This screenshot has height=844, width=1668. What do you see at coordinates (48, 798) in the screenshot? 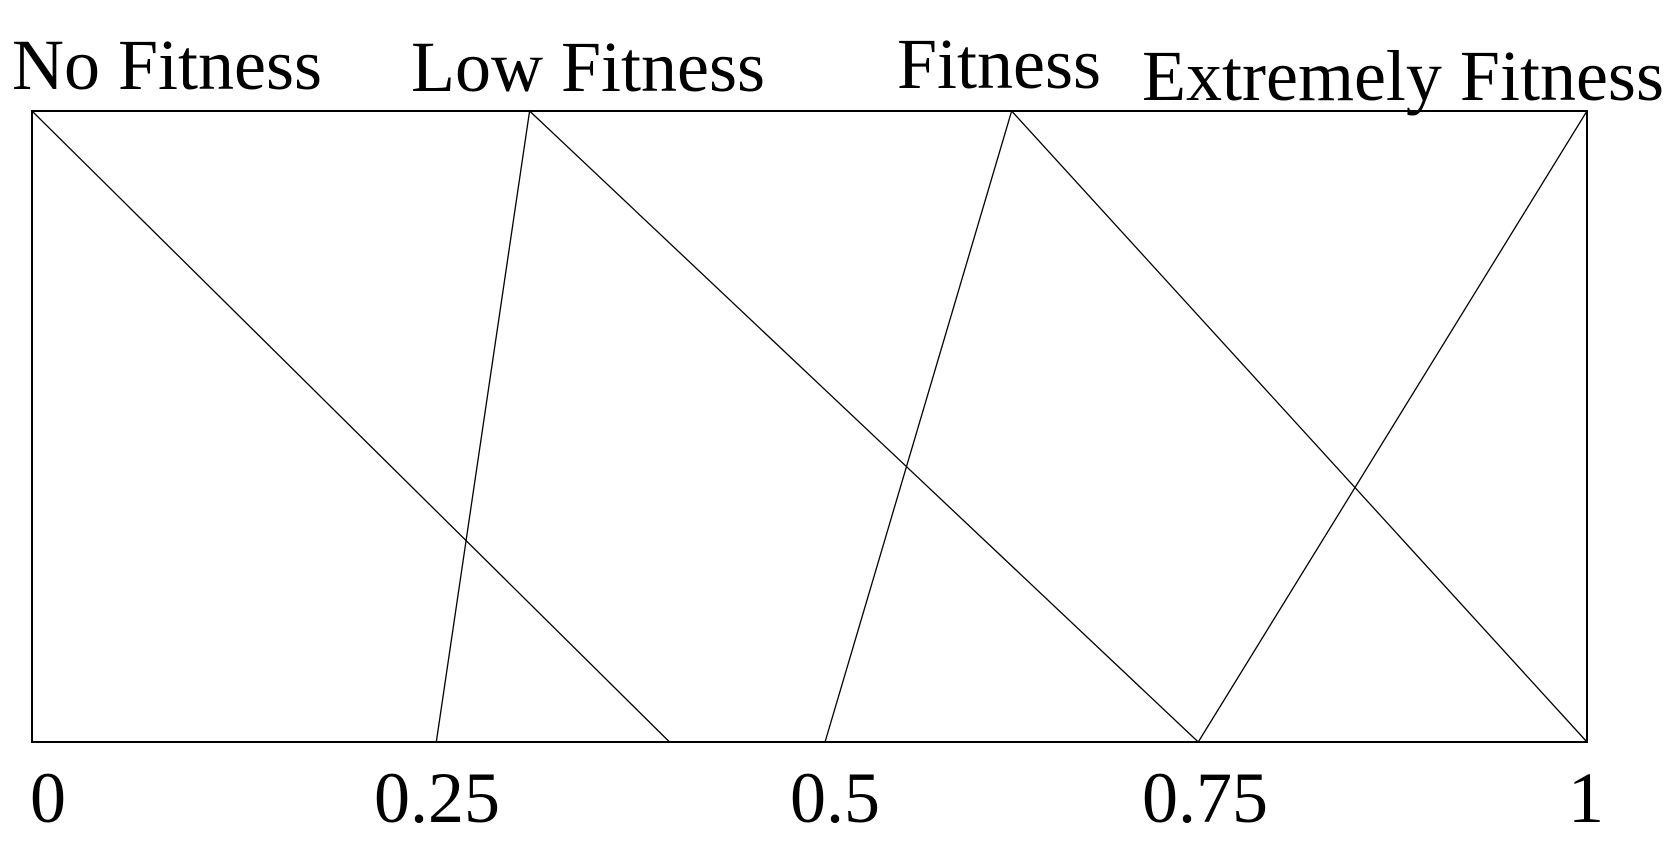
I see `x-tick-0: 0` at bounding box center [48, 798].